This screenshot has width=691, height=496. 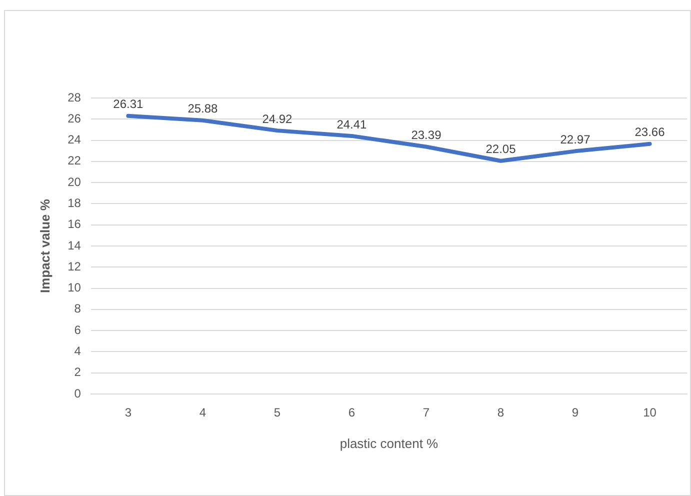 What do you see at coordinates (128, 413) in the screenshot?
I see `x-tick-label: 3` at bounding box center [128, 413].